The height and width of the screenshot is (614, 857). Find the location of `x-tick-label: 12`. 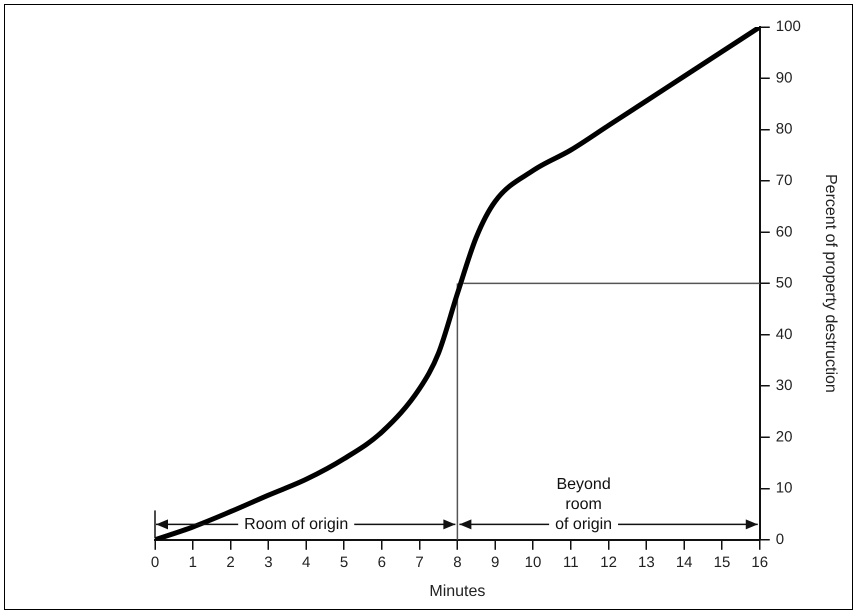

x-tick-label: 12 is located at coordinates (608, 562).